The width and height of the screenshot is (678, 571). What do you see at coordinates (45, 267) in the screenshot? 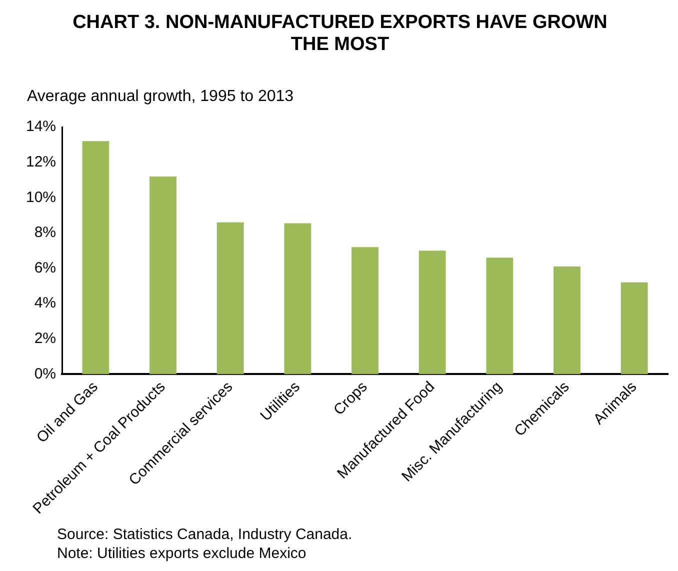
I see `y-tick-label: 6%` at bounding box center [45, 267].